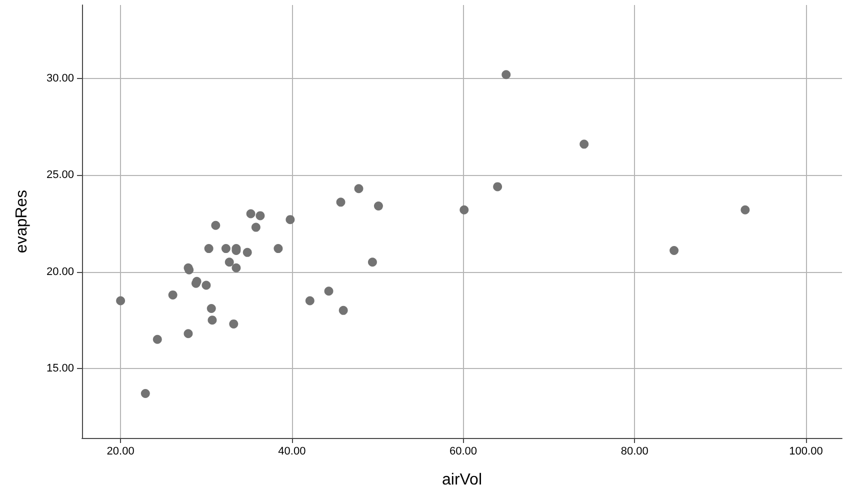 The height and width of the screenshot is (504, 854). I want to click on y-axis-title: evapRes, so click(22, 222).